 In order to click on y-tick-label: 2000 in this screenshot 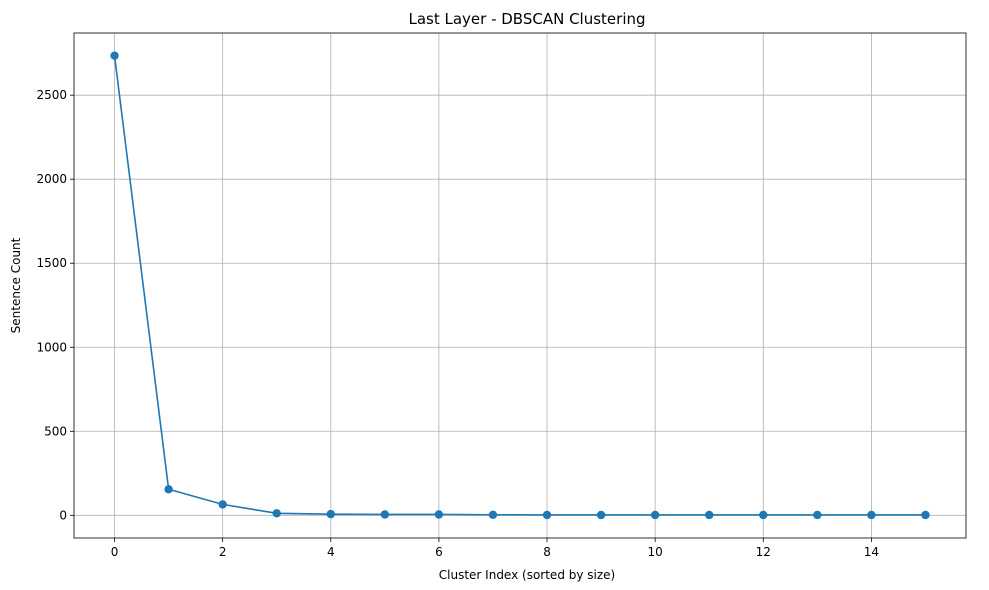, I will do `click(51, 179)`.